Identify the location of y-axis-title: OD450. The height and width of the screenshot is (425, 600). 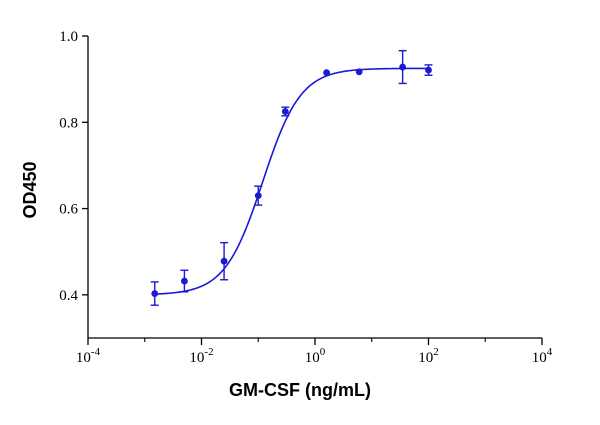
(30, 189).